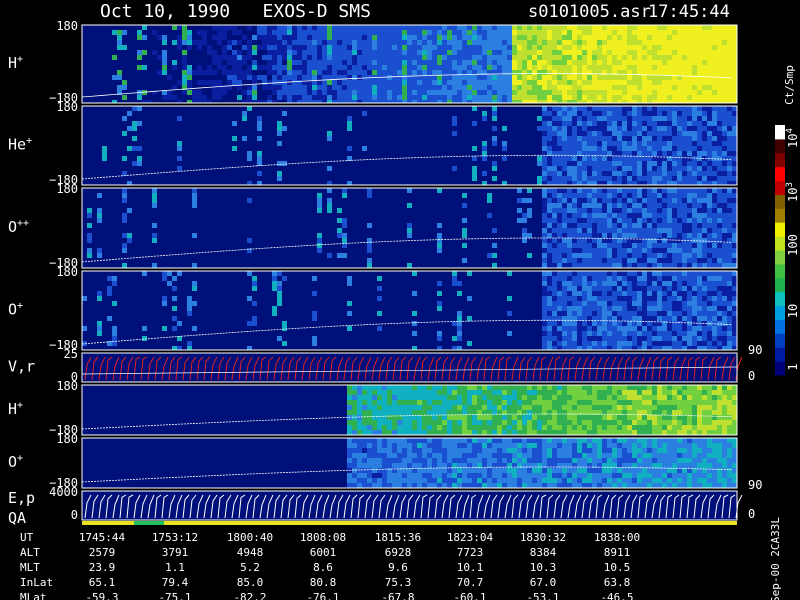  Describe the element at coordinates (63, 180) in the screenshot. I see `axis-bottom: −180` at that location.